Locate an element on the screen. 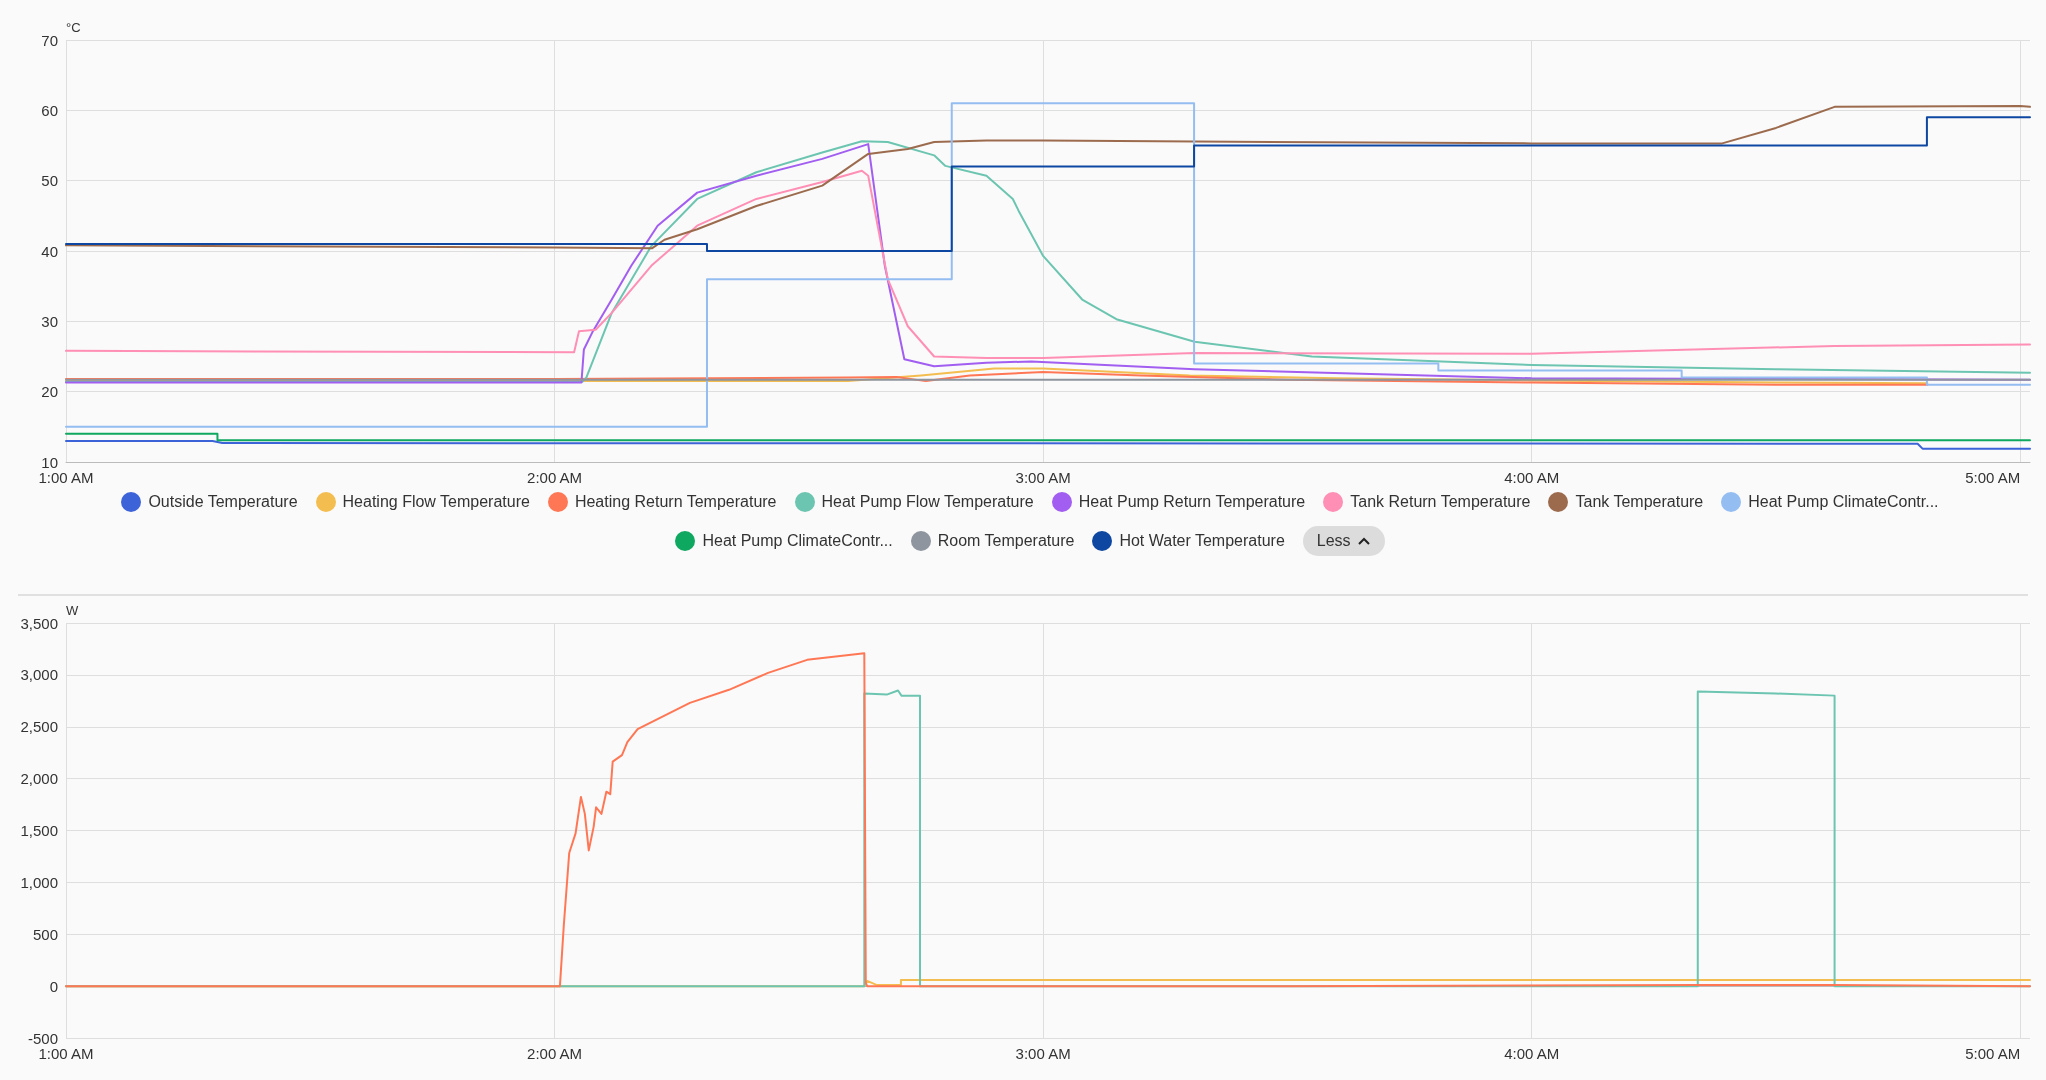 Image resolution: width=2046 pixels, height=1080 pixels. y-tick-label: 60 is located at coordinates (49, 110).